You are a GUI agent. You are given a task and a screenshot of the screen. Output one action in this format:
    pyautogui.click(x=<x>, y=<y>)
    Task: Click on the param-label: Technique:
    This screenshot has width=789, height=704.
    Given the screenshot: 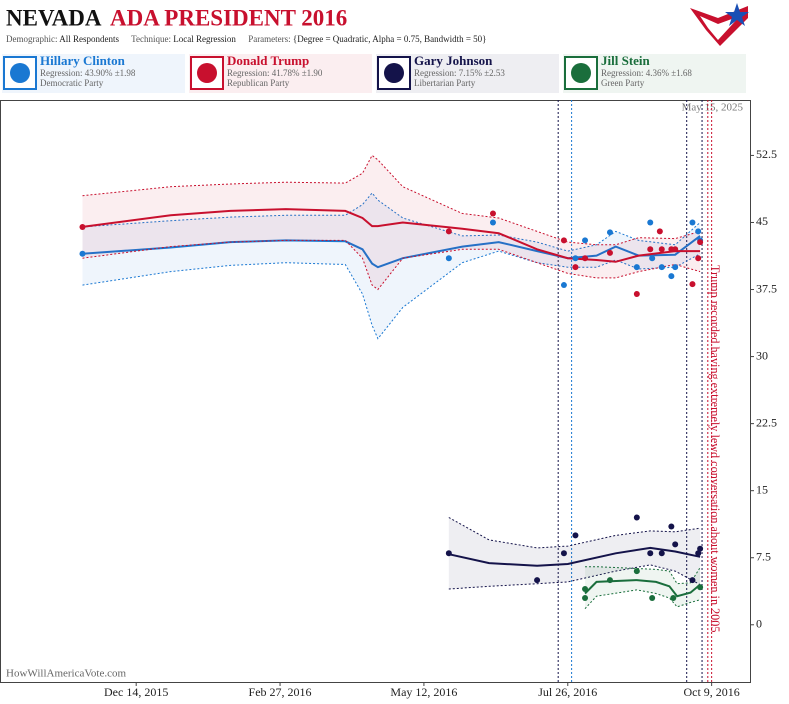 What is the action you would take?
    pyautogui.click(x=151, y=39)
    